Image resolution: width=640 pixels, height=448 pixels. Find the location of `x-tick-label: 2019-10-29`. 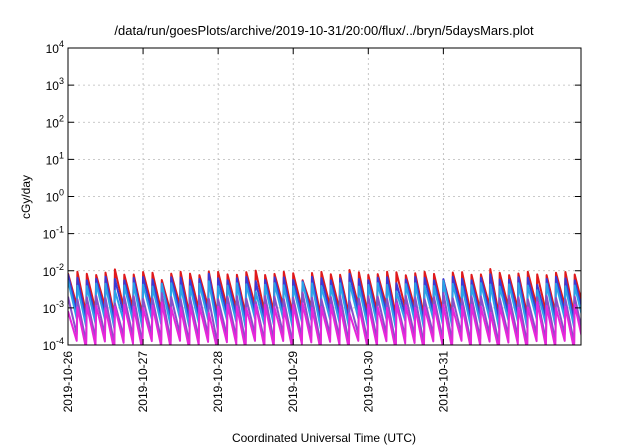

x-tick-label: 2019-10-29 is located at coordinates (293, 382).